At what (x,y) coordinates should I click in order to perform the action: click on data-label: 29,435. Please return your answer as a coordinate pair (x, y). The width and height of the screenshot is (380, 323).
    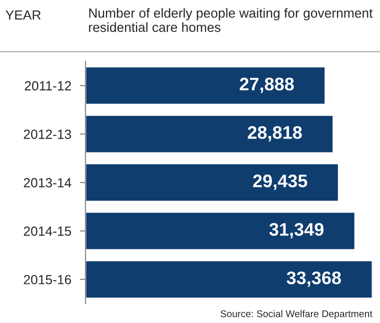
    Looking at the image, I should click on (280, 182).